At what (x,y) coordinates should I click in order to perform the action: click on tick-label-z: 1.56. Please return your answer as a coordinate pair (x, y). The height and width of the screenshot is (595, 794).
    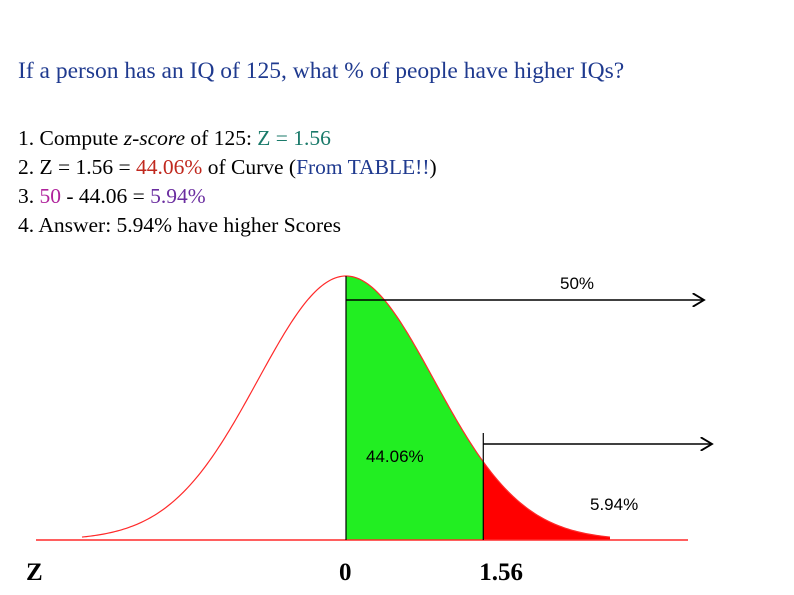
    Looking at the image, I should click on (501, 572).